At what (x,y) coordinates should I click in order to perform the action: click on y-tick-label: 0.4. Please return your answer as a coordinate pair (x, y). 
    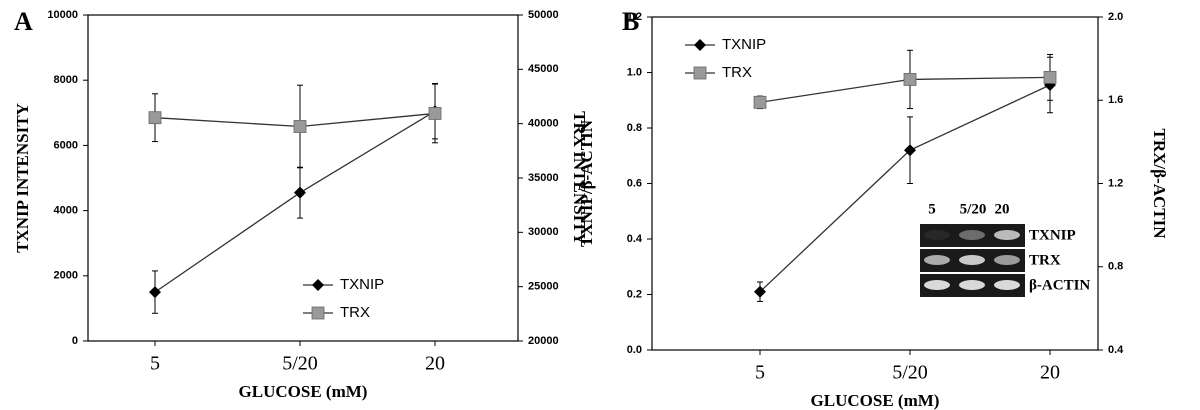
    Looking at the image, I should click on (635, 239).